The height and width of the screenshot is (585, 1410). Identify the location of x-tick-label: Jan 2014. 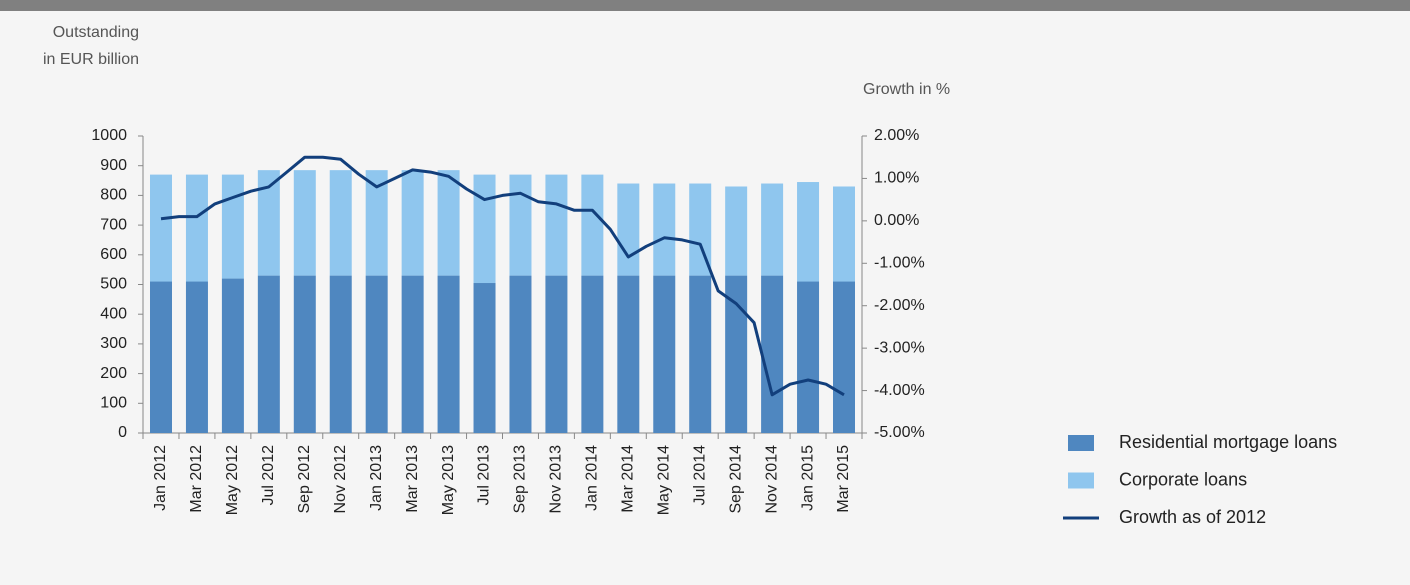
(592, 478).